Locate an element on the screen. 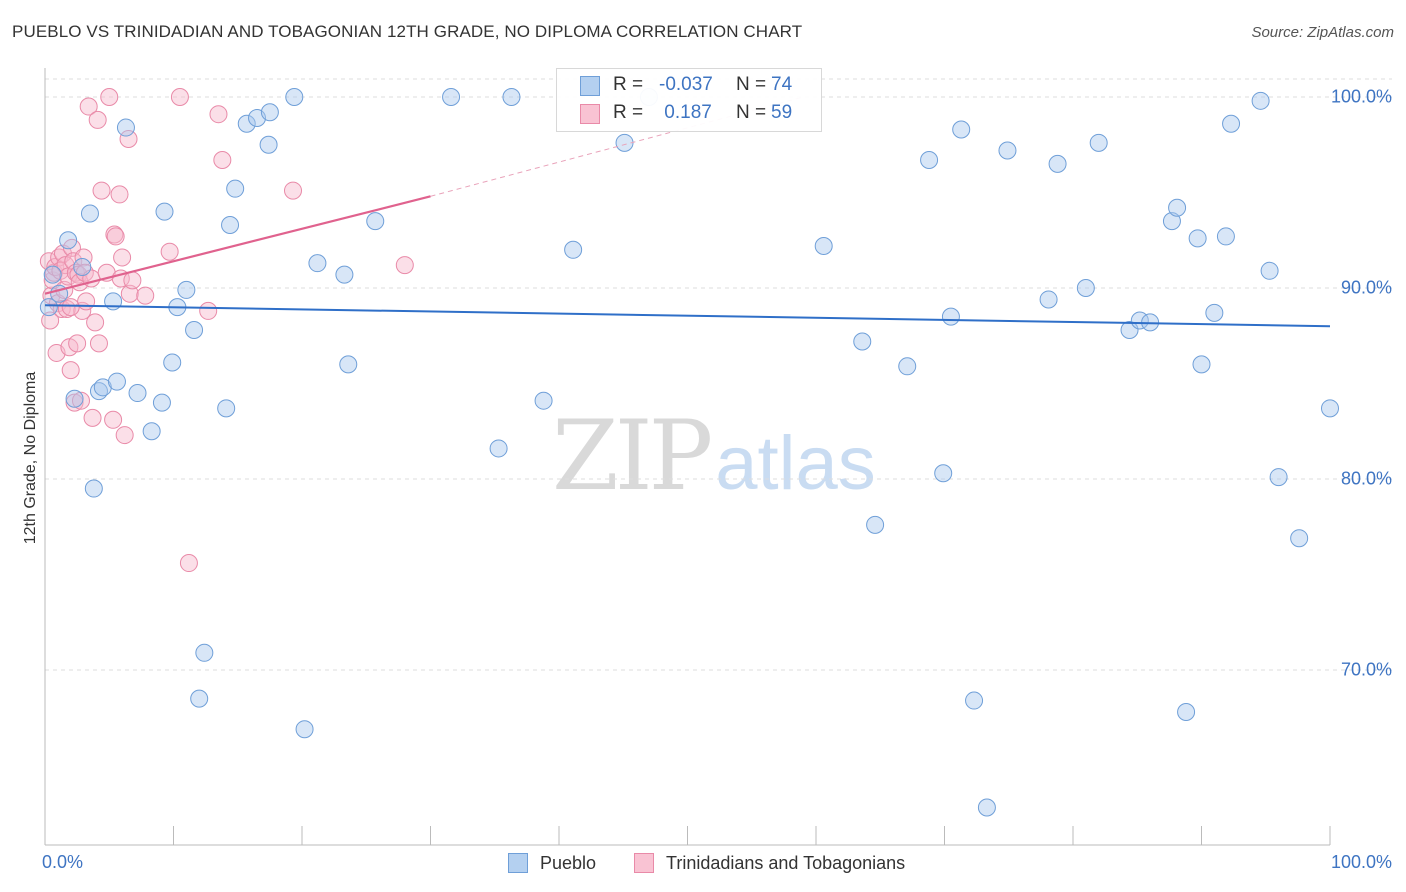  y-tick-label: 80.0% is located at coordinates (1366, 478).